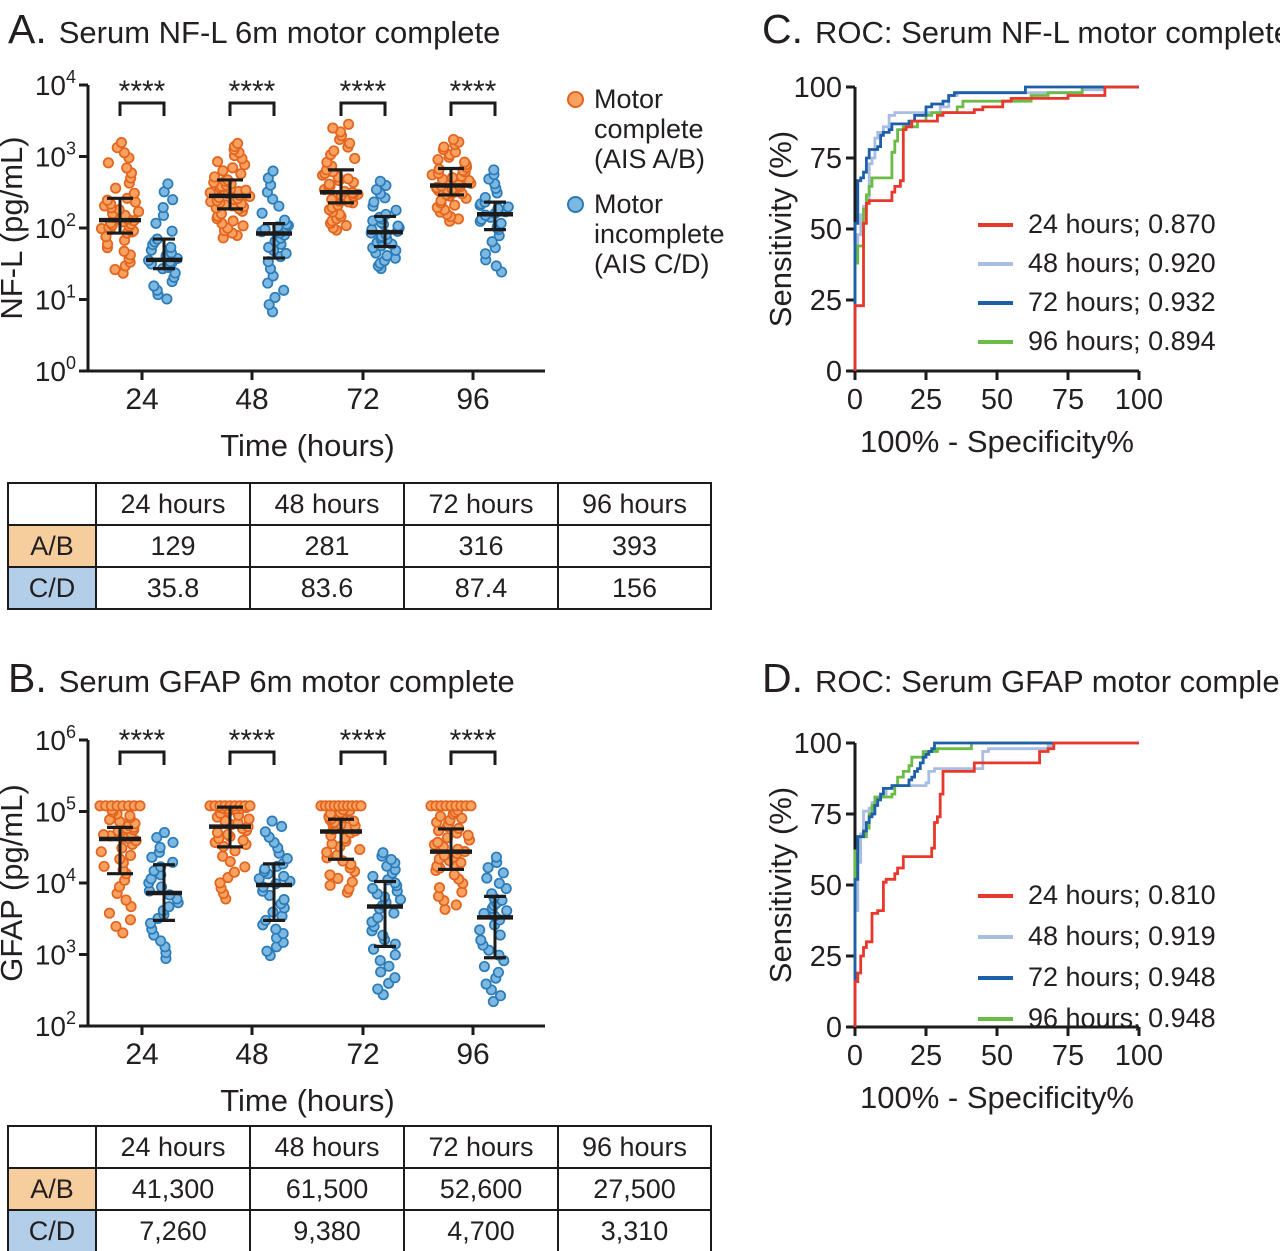 This screenshot has height=1251, width=1280. Describe the element at coordinates (359, 1189) in the screenshot. I see `table-row: A/B 41,300 61,500 52,600 27,500` at that location.